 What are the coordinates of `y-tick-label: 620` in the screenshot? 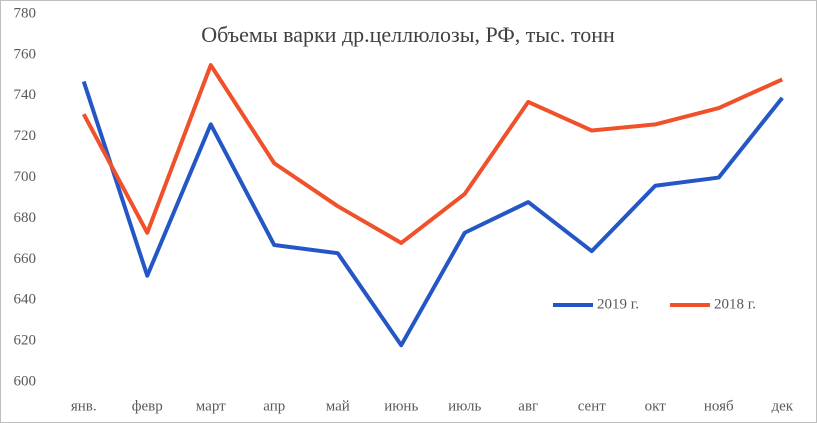 It's located at (25, 341).